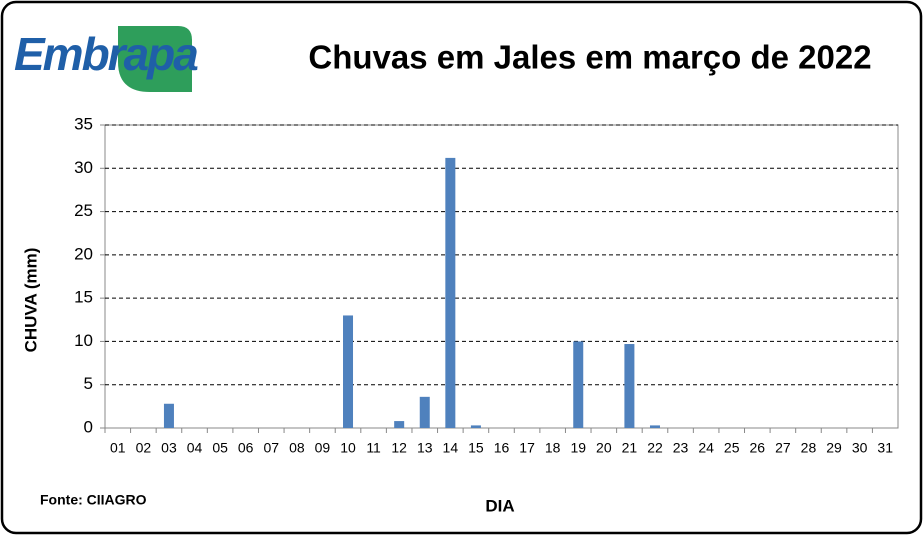 The height and width of the screenshot is (536, 924). Describe the element at coordinates (83, 340) in the screenshot. I see `y-tick-label: 10` at that location.